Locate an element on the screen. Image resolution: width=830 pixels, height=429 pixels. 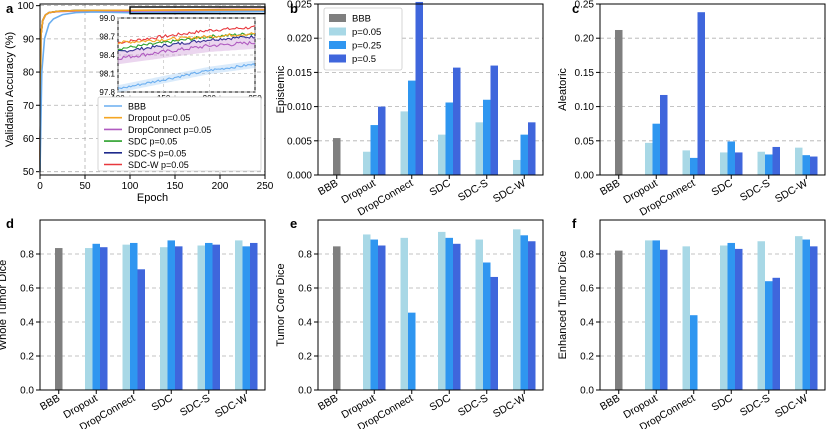
inset-series-line is located at coordinates (186, 35).